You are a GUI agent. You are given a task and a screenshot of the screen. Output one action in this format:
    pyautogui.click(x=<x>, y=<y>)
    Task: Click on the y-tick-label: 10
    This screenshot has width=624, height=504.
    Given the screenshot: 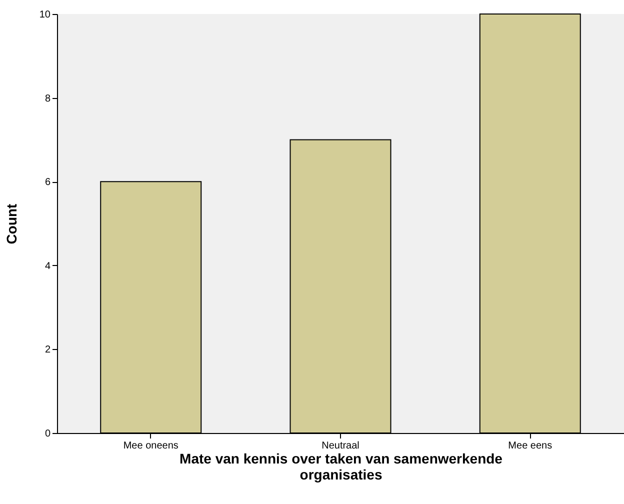 What is the action you would take?
    pyautogui.click(x=45, y=15)
    